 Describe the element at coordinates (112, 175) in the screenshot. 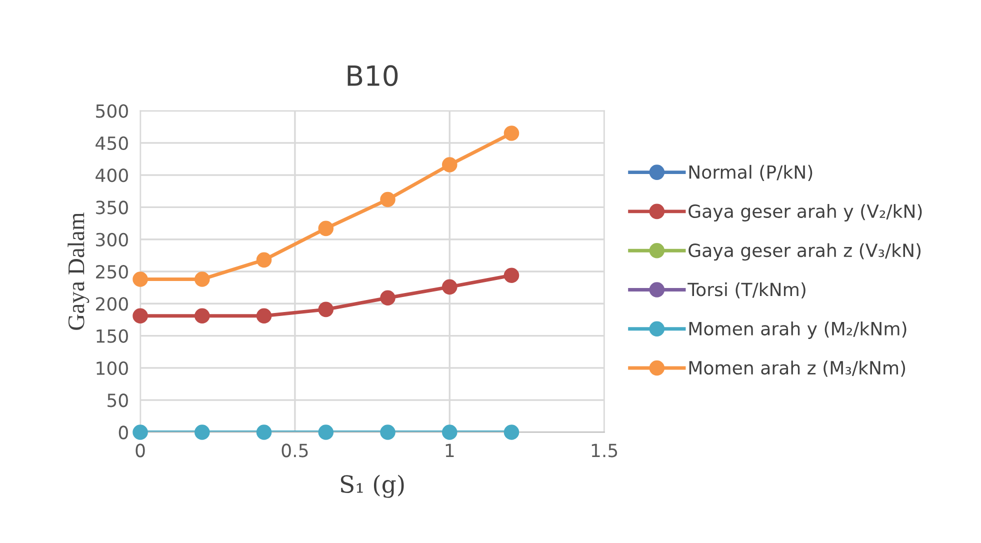

I see `y-tick-label: 400` at that location.